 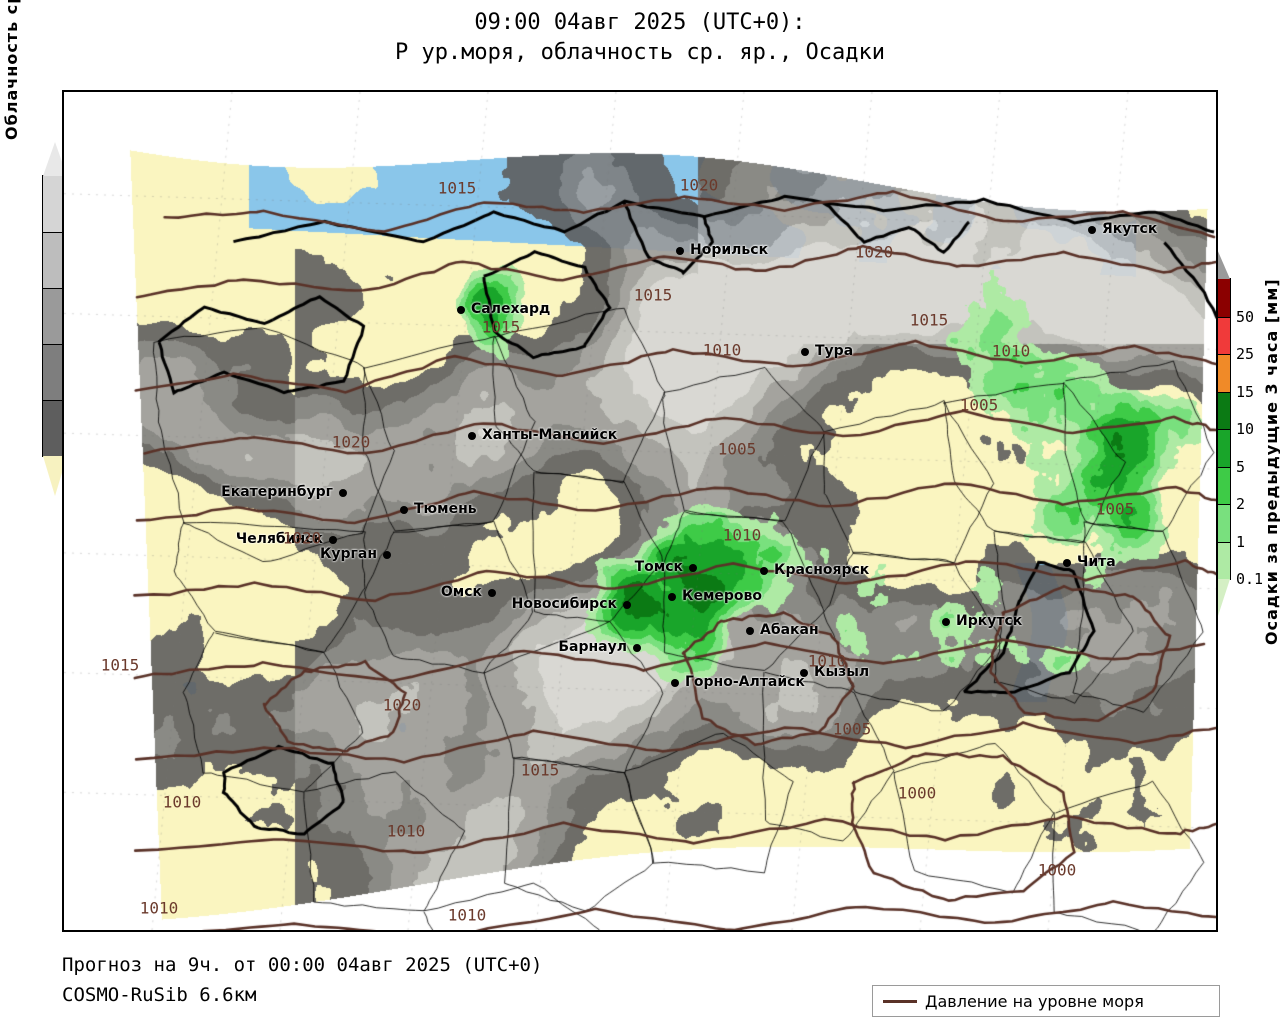 What do you see at coordinates (1271, 461) in the screenshot?
I see `precip-colorbar-axis-title: Осадки за предыдущие 3 часа [мм]` at bounding box center [1271, 461].